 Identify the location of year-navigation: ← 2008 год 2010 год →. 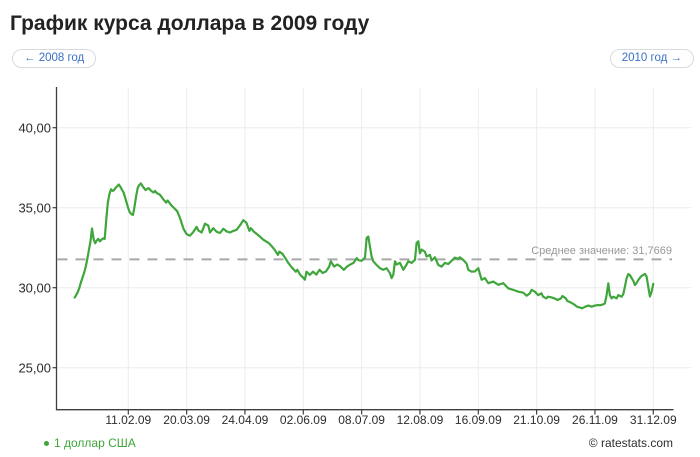
(350, 52).